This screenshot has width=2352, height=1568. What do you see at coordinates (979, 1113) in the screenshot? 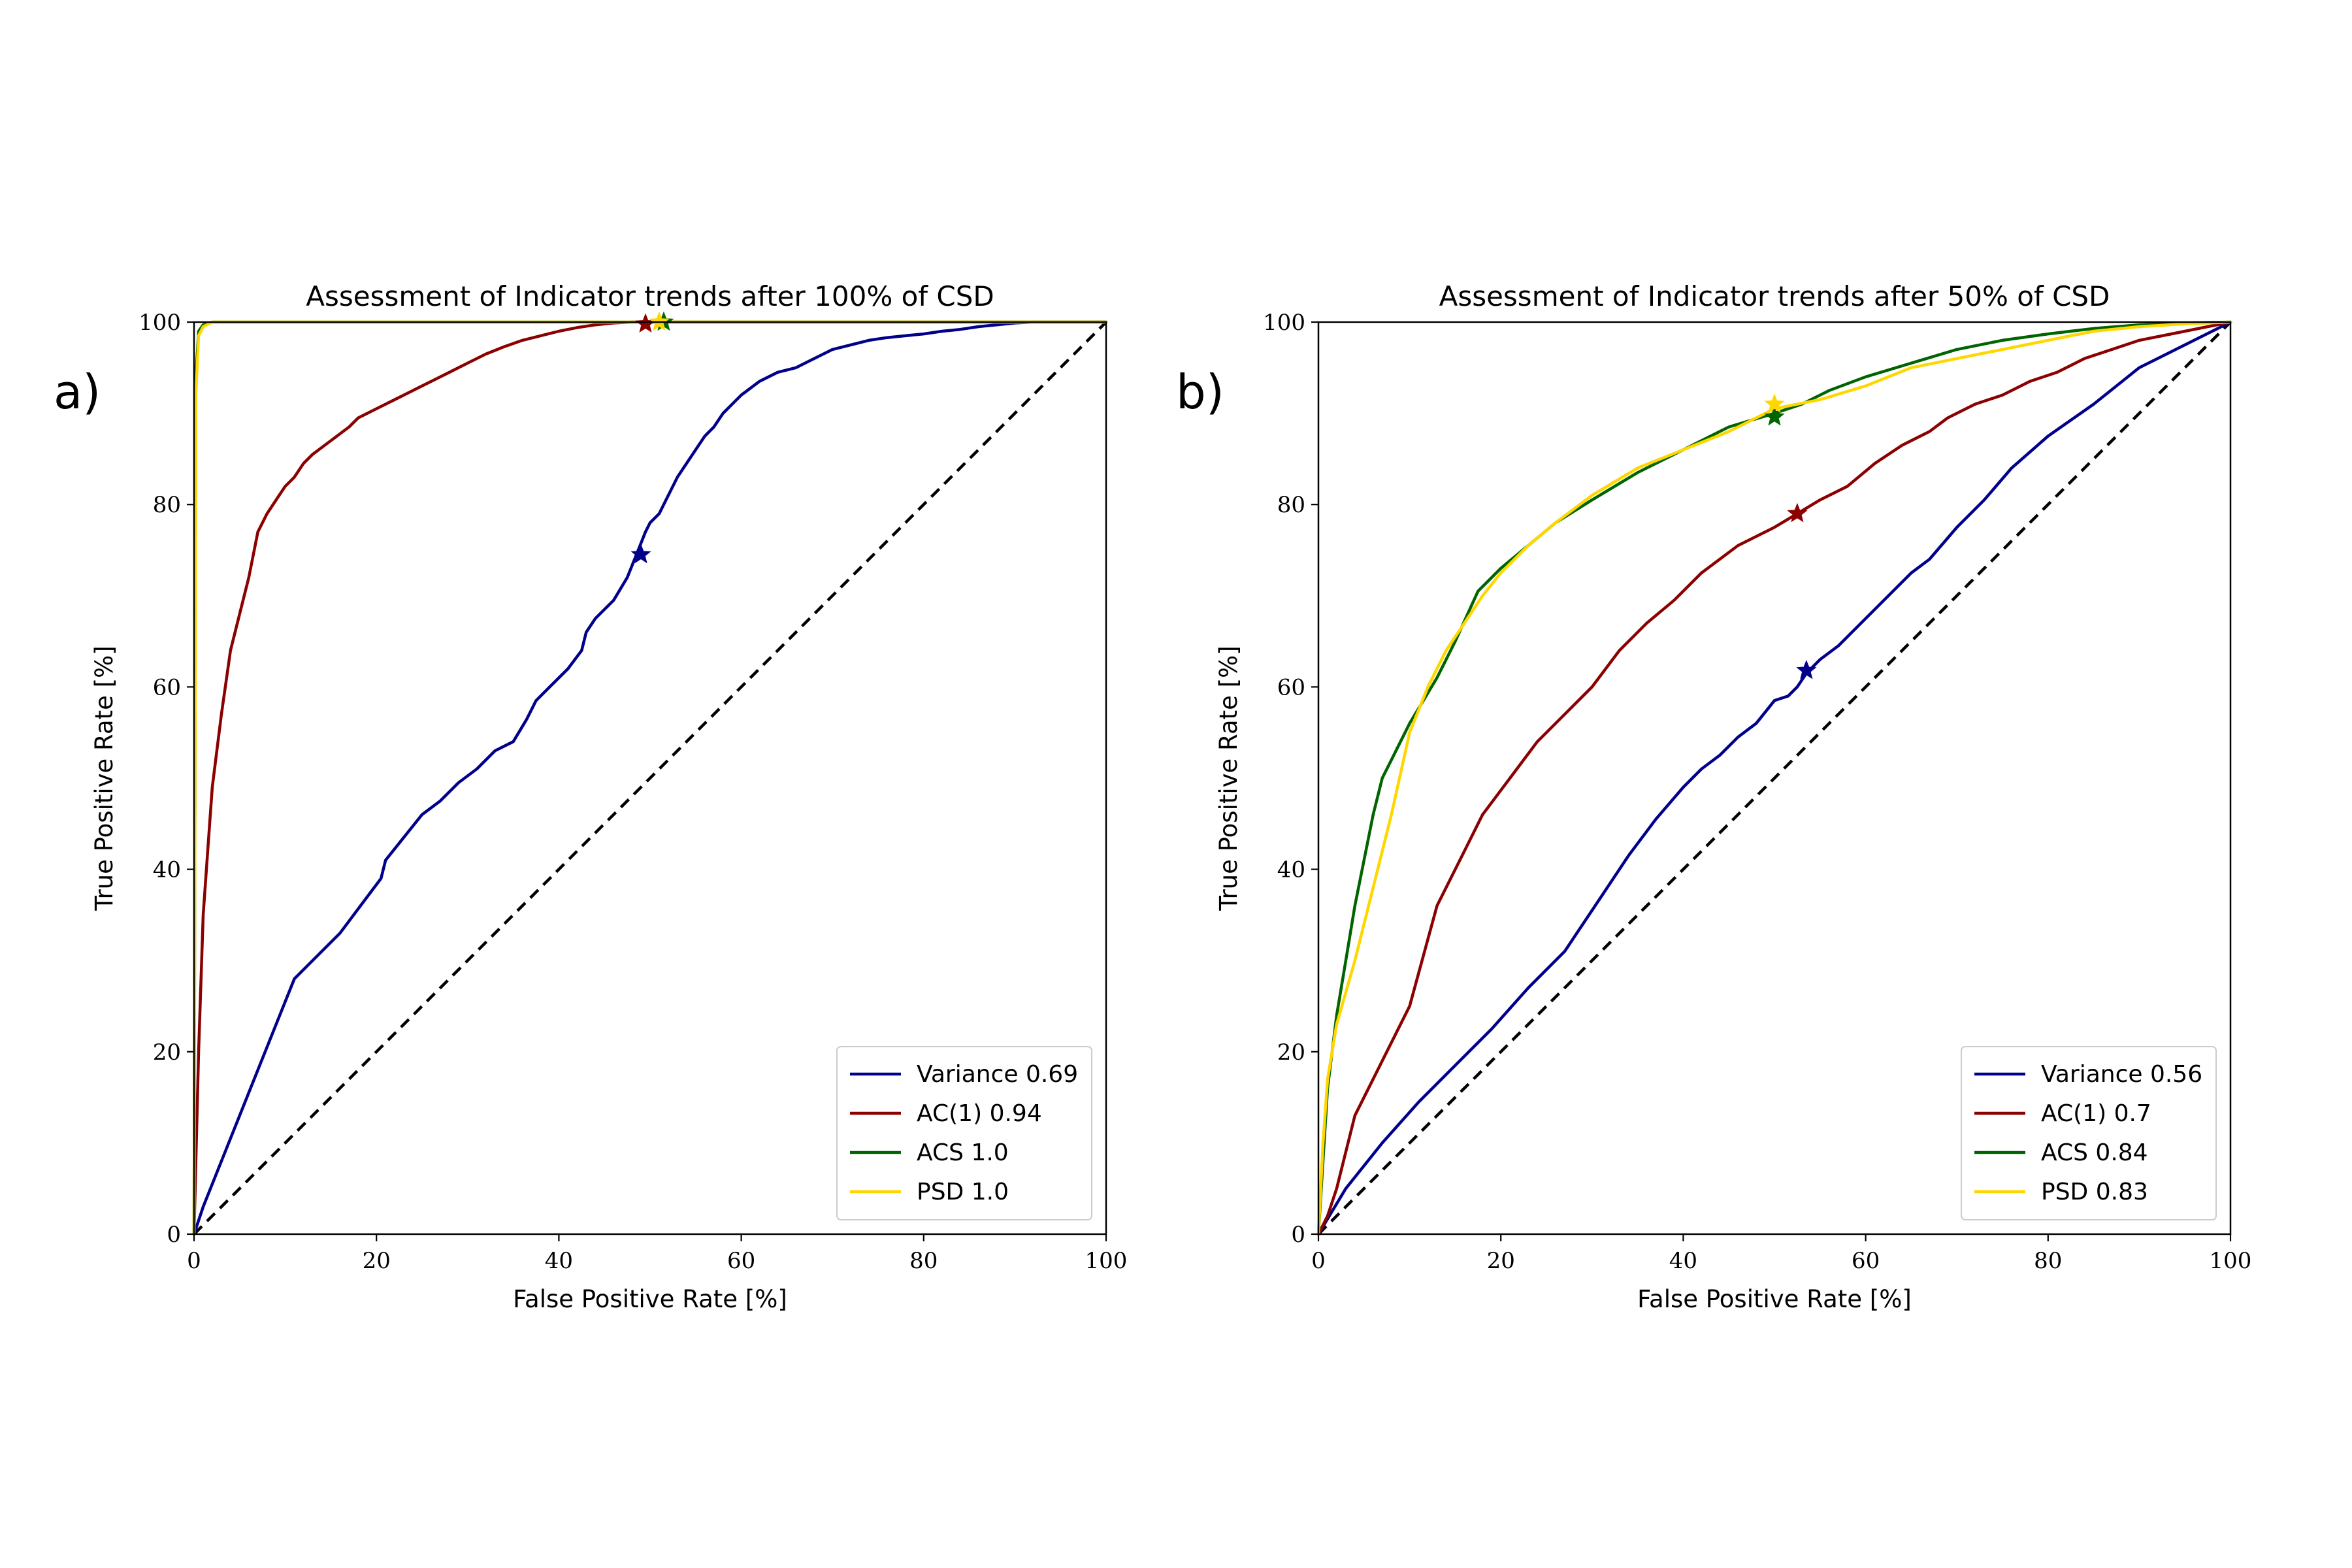
I see `legend-entry-label: AC(1) 0.94` at bounding box center [979, 1113].